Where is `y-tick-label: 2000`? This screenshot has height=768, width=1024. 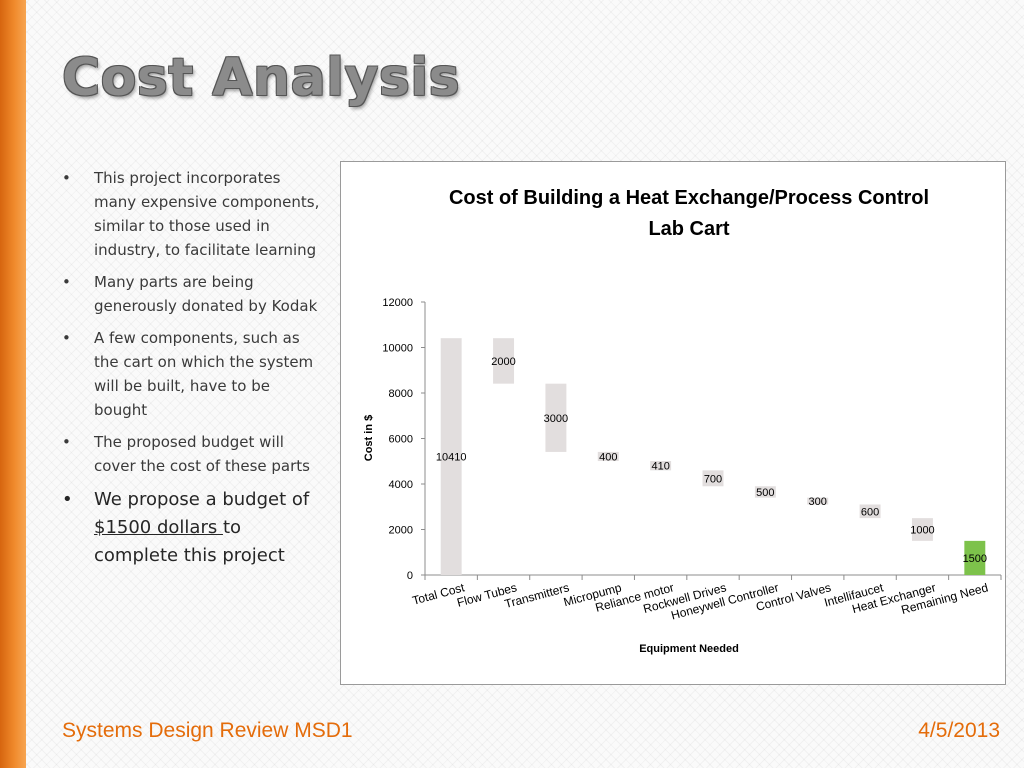
y-tick-label: 2000 is located at coordinates (401, 531).